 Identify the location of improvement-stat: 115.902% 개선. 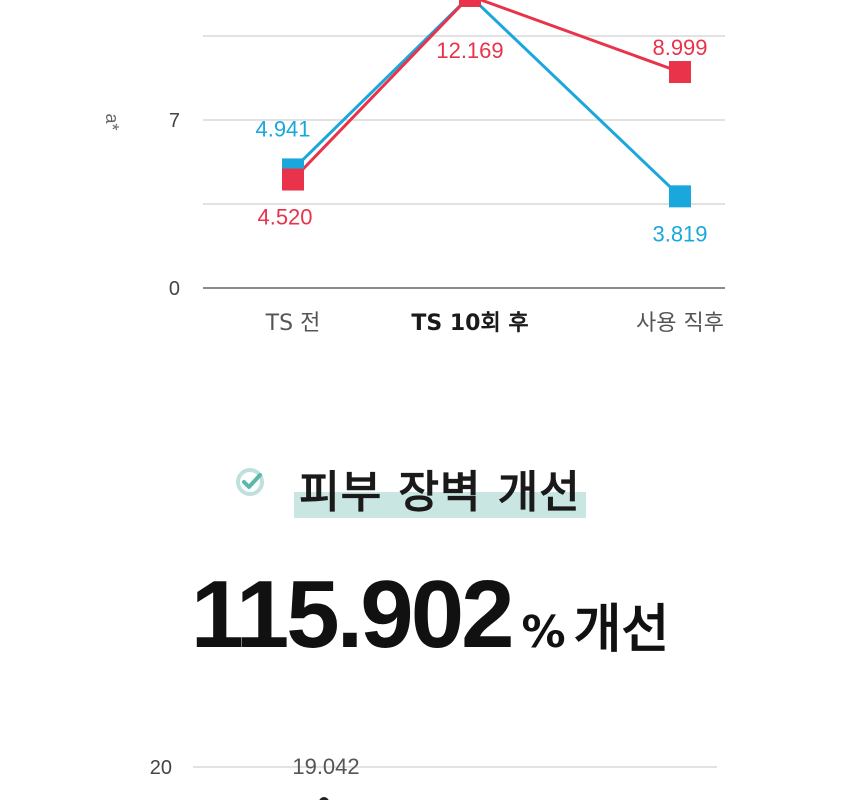
(430, 615).